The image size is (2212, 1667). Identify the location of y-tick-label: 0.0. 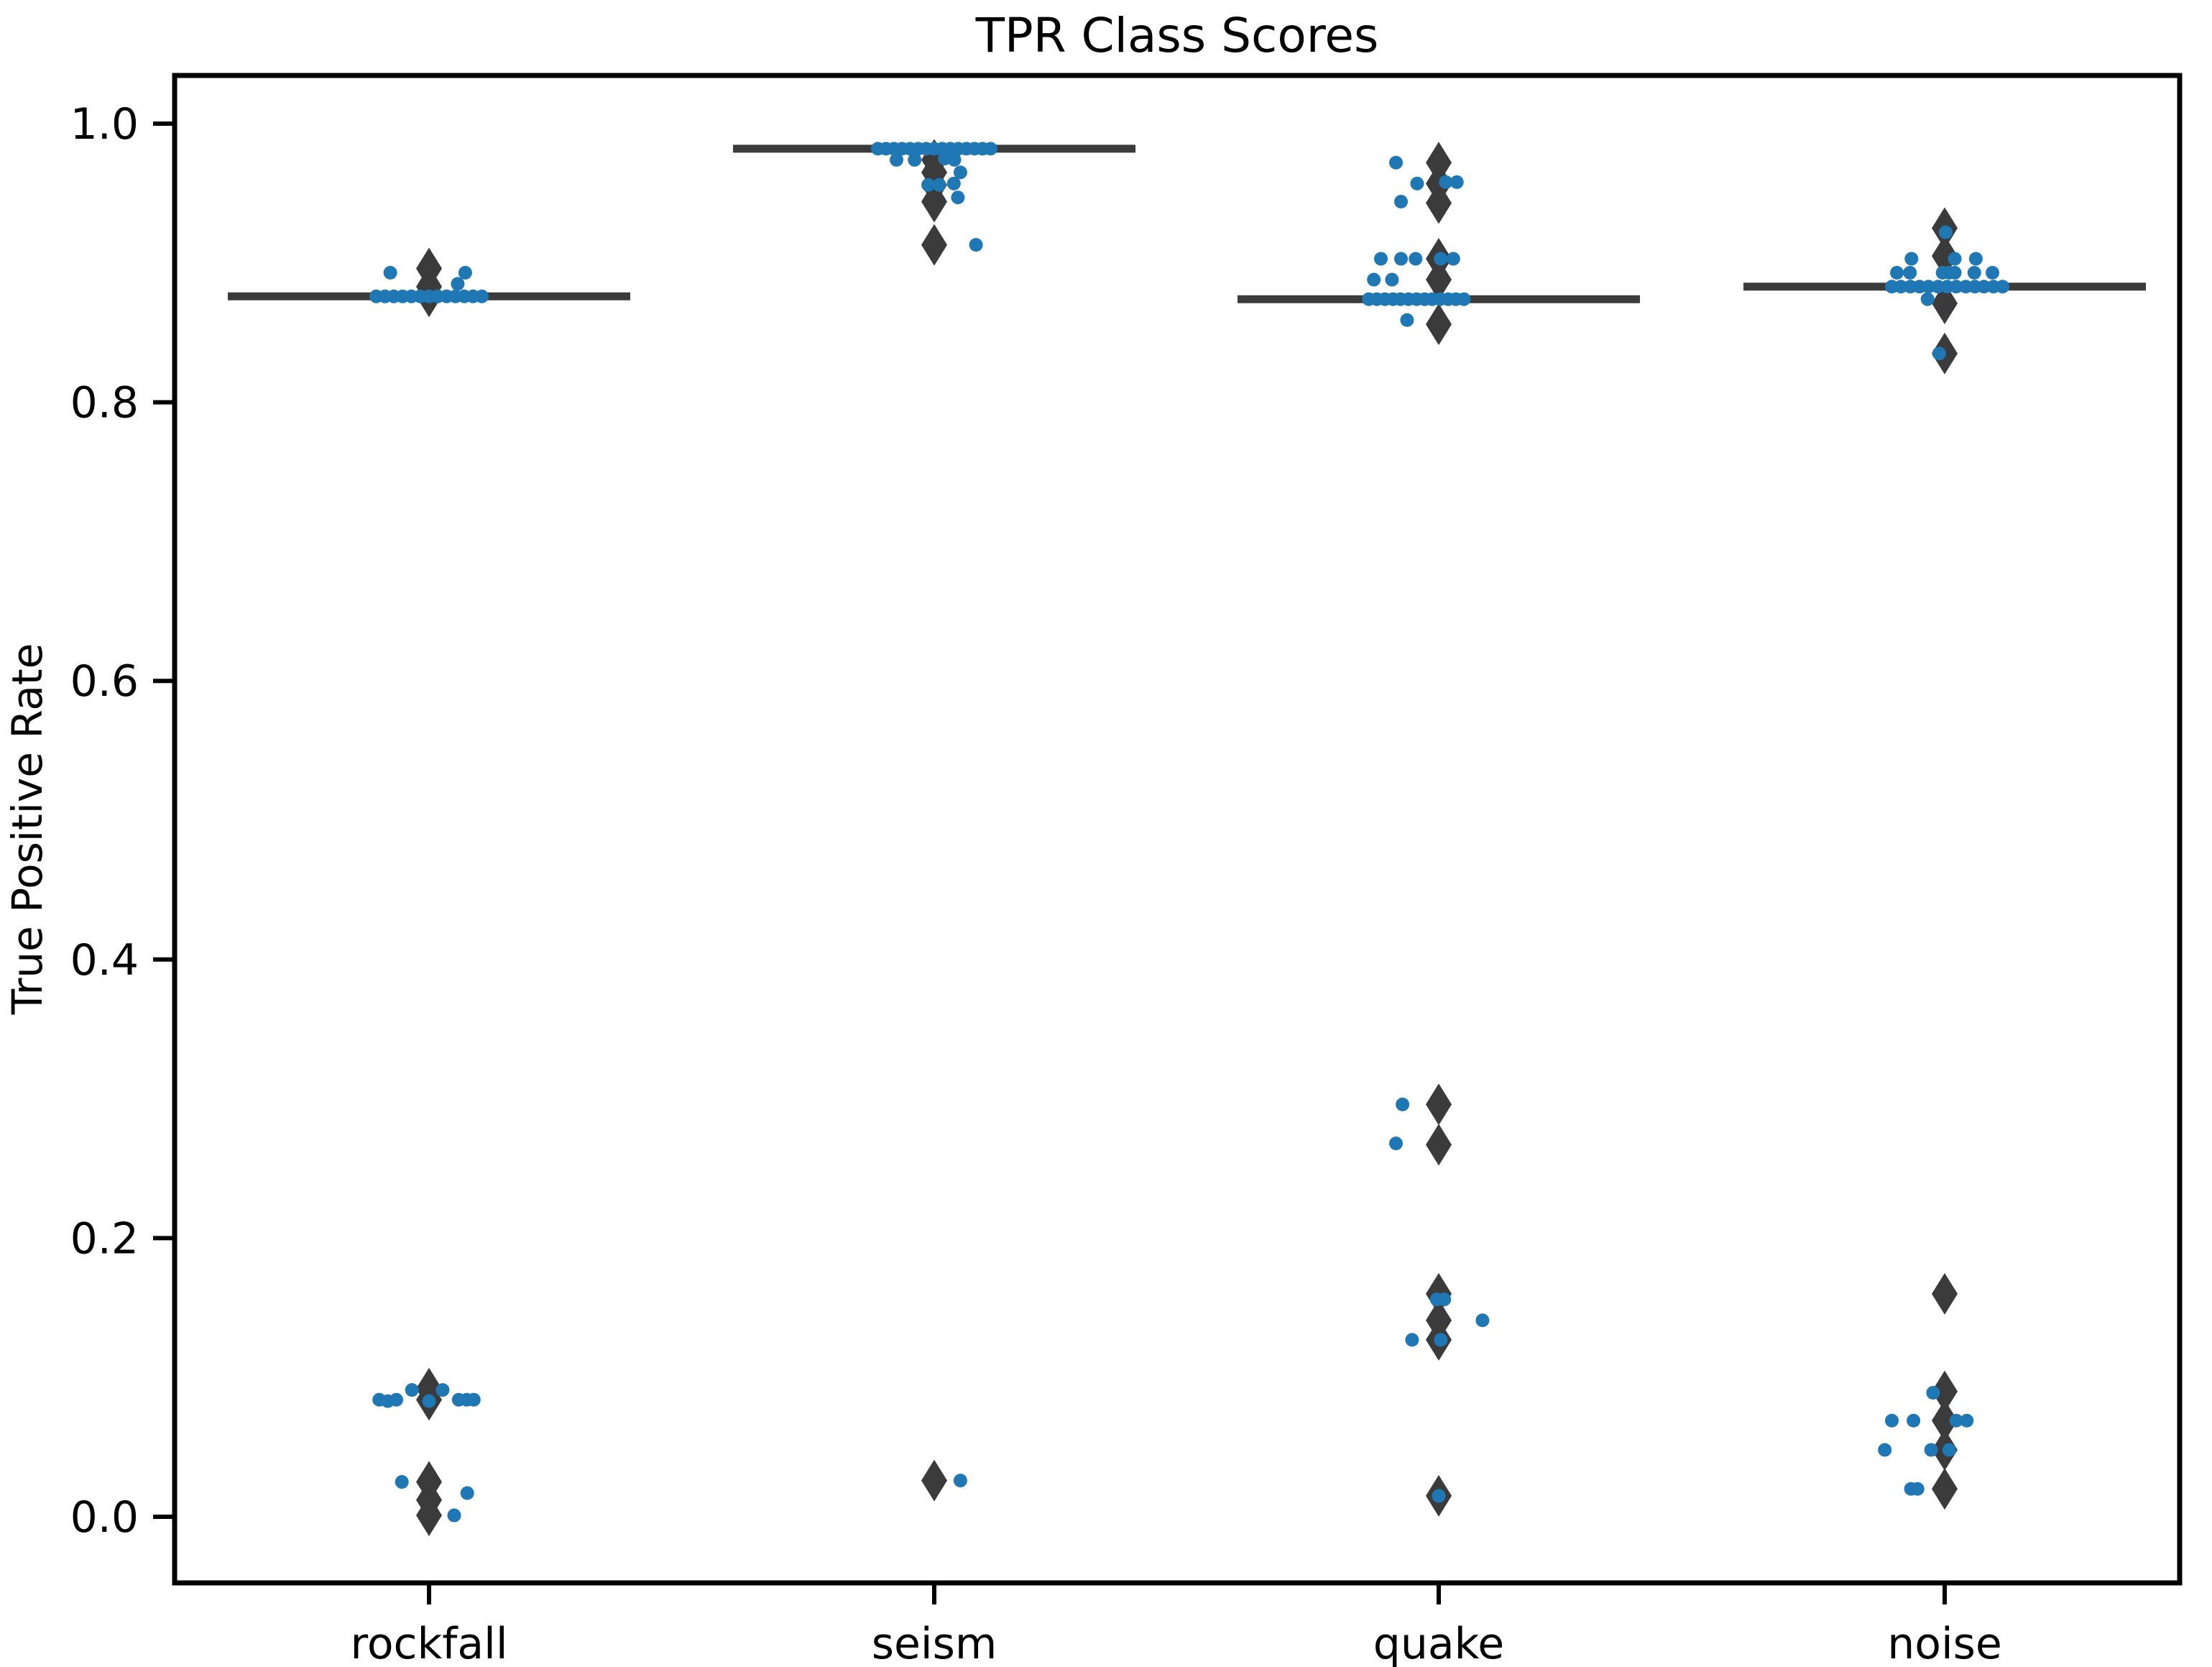
(104, 1517).